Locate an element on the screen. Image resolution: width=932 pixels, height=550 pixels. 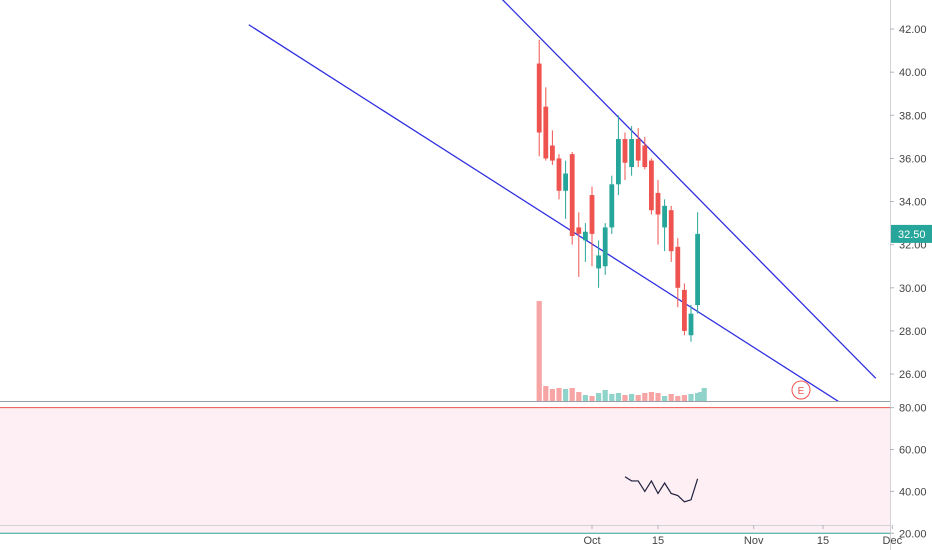
candles-group is located at coordinates (618, 190).